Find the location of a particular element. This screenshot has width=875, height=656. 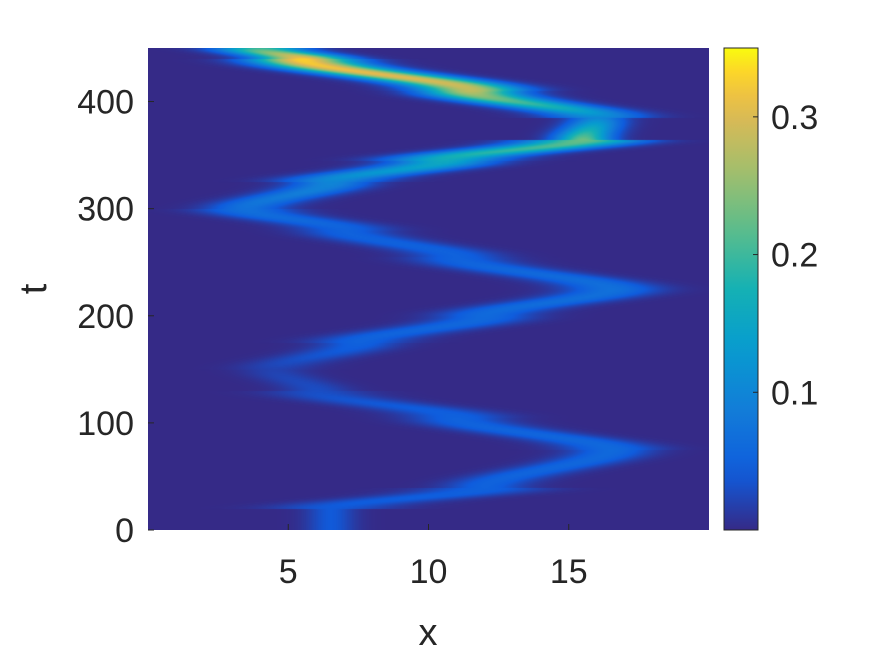

colorbar-tick-label: 0.1 is located at coordinates (794, 393).